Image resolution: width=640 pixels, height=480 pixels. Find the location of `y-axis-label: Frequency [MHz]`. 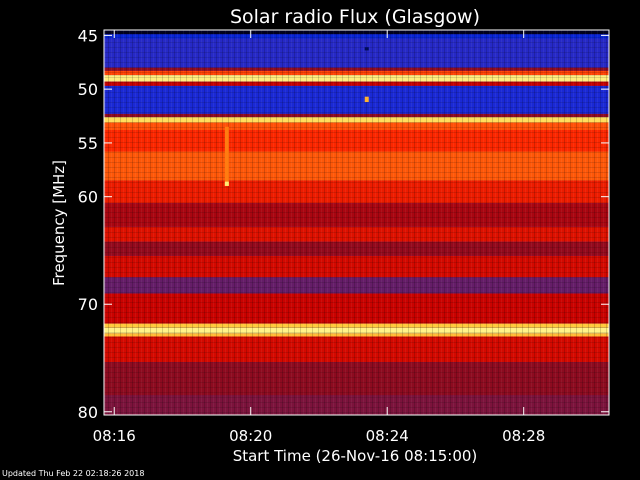

y-axis-label: Frequency [MHz] is located at coordinates (59, 223).